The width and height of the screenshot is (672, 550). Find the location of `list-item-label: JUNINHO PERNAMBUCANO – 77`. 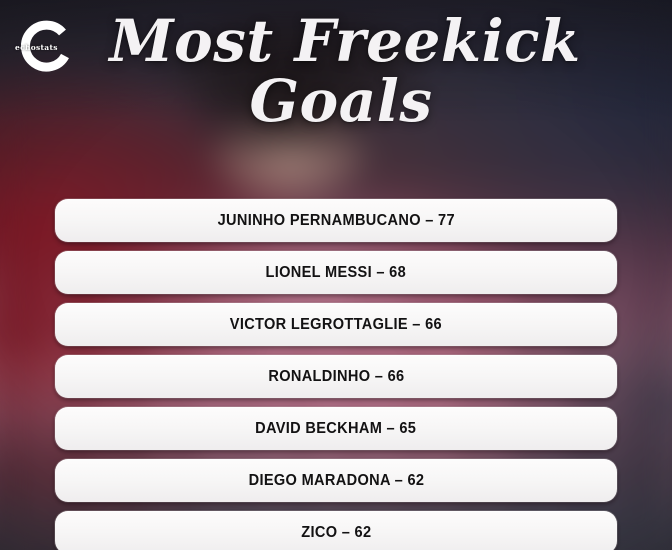

list-item-label: JUNINHO PERNAMBUCANO – 77 is located at coordinates (336, 220).